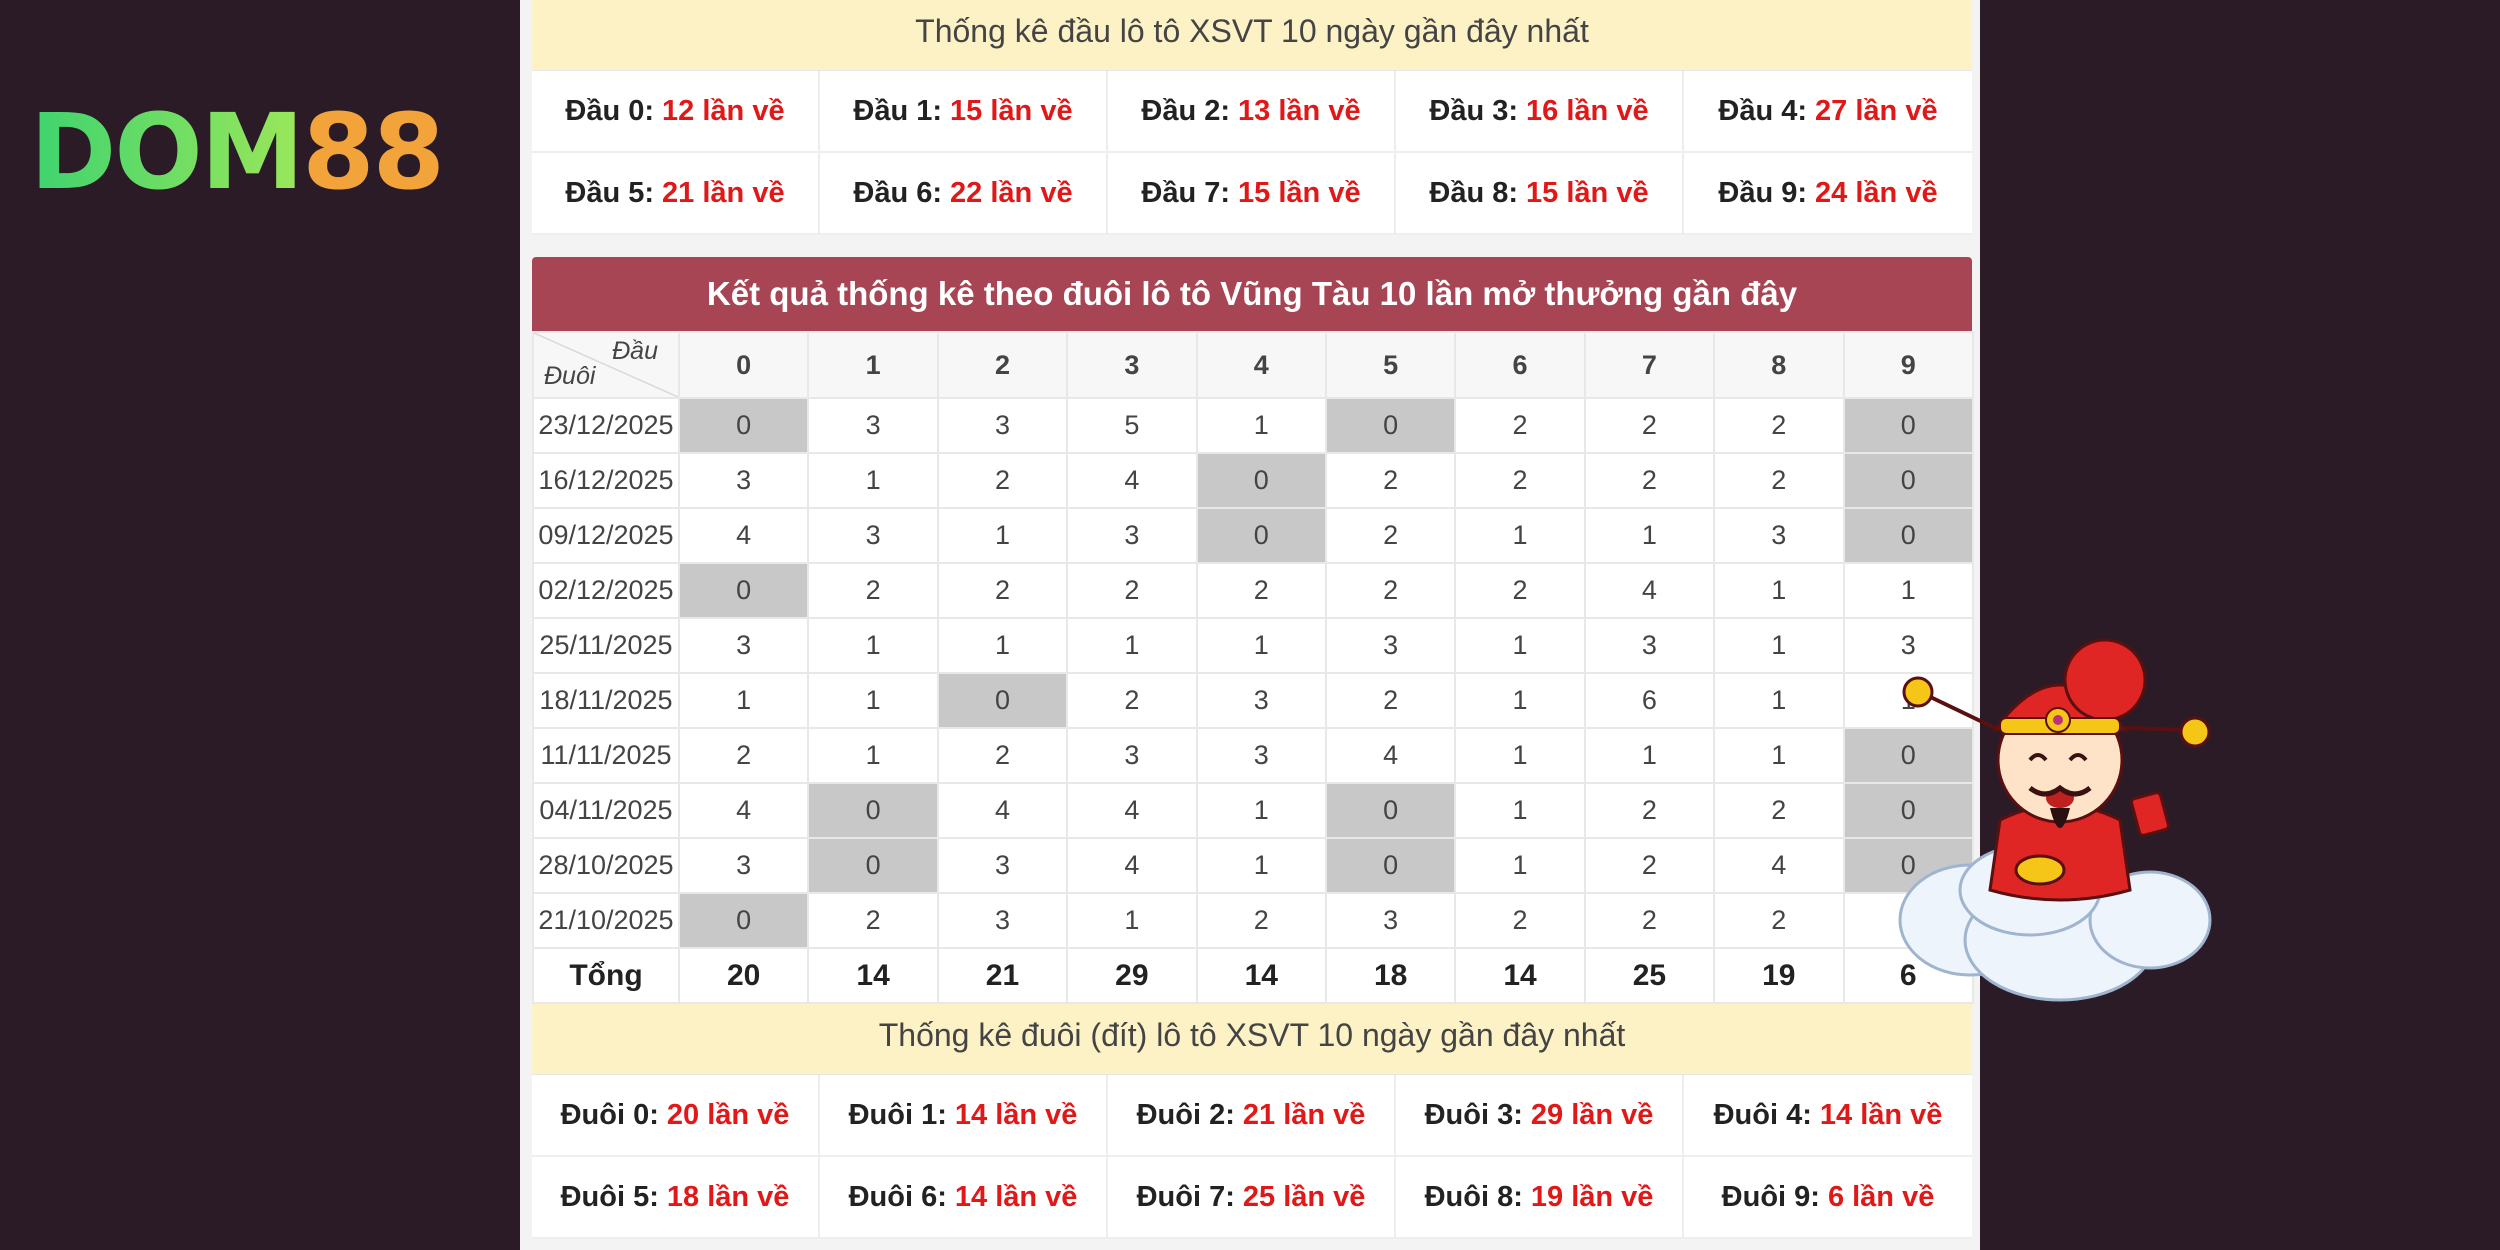 The image size is (2500, 1250). I want to click on logo-text-88: 88, so click(373, 152).